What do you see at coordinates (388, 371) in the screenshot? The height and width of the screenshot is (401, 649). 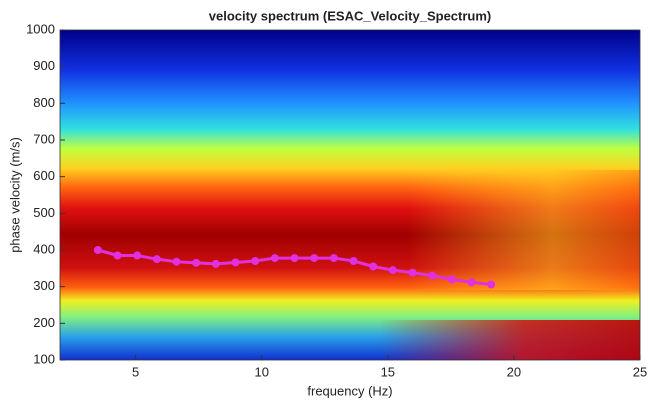 I see `x-tick-label: 15` at bounding box center [388, 371].